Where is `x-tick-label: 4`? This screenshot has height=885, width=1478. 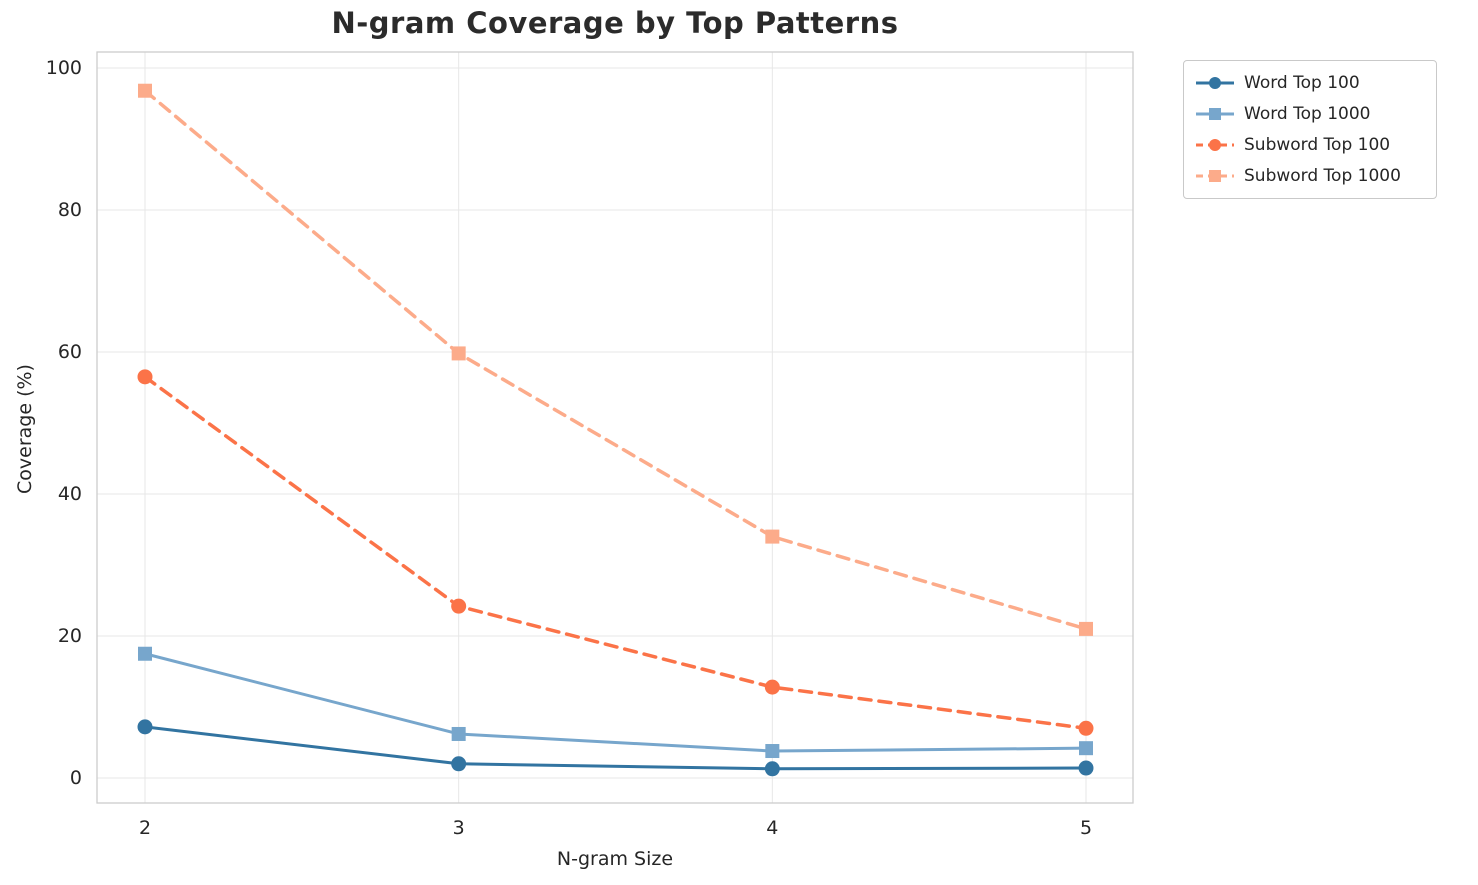
x-tick-label: 4 is located at coordinates (772, 828).